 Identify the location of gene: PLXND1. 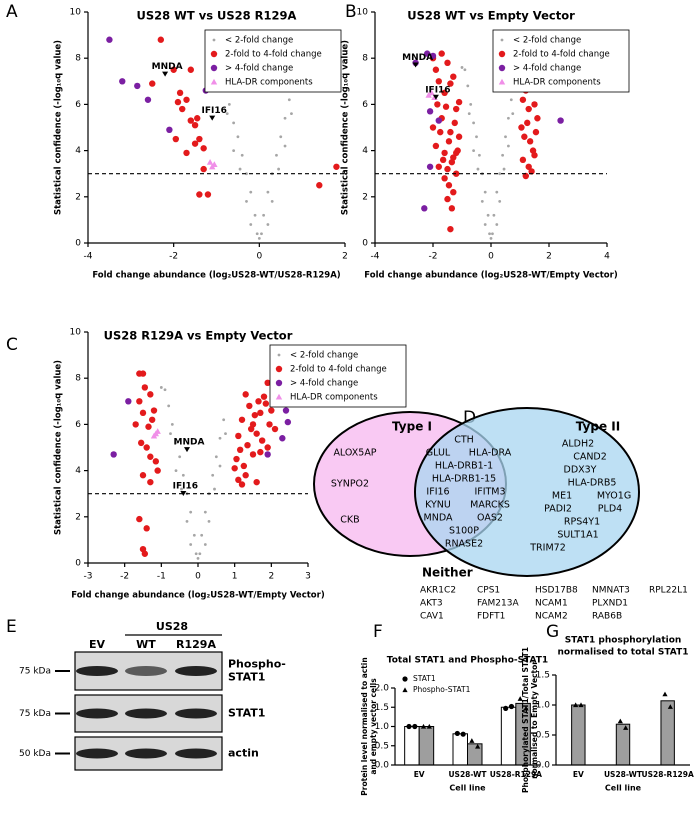
(610, 604).